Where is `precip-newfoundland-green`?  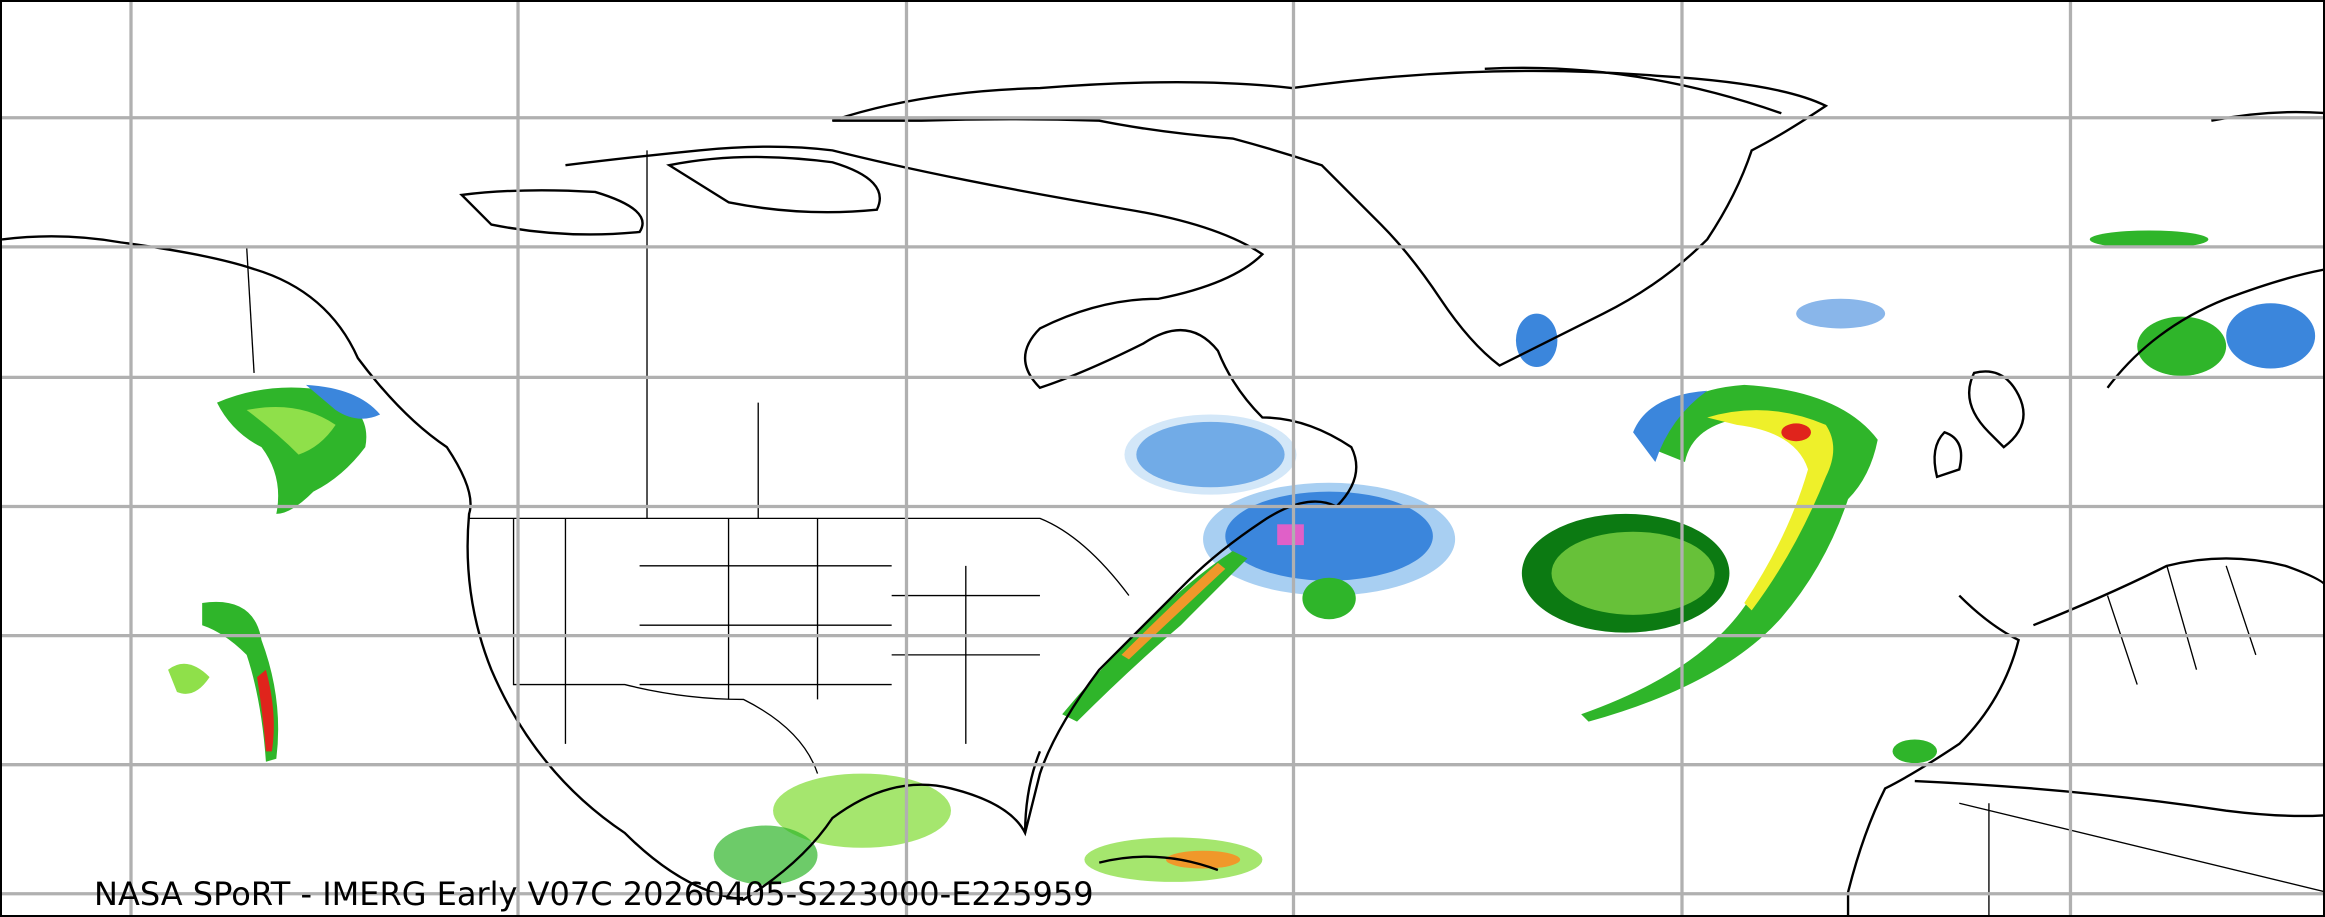
precip-newfoundland-green is located at coordinates (1329, 598).